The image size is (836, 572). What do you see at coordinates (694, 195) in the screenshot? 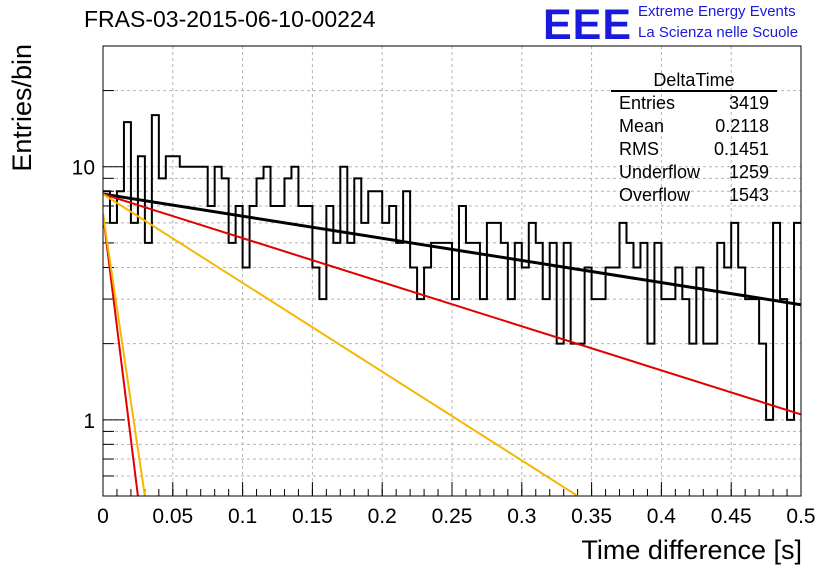
I see `stats-row-overflow: Overflow 1543` at bounding box center [694, 195].